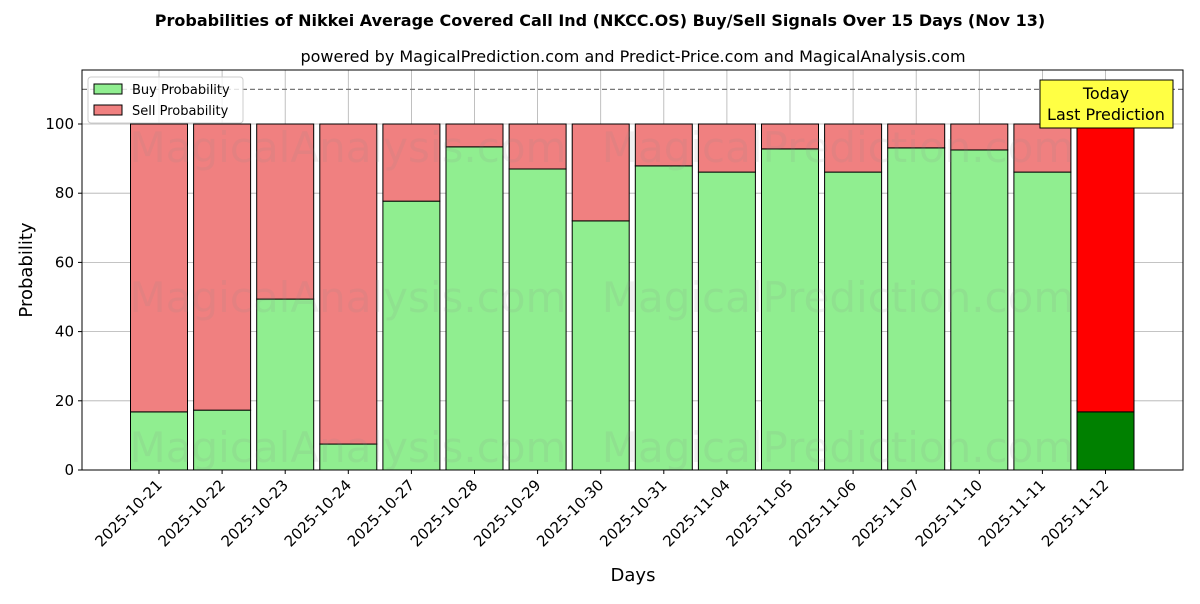 This screenshot has width=1200, height=604. I want to click on legend-label-sell: Sell Probability, so click(180, 111).